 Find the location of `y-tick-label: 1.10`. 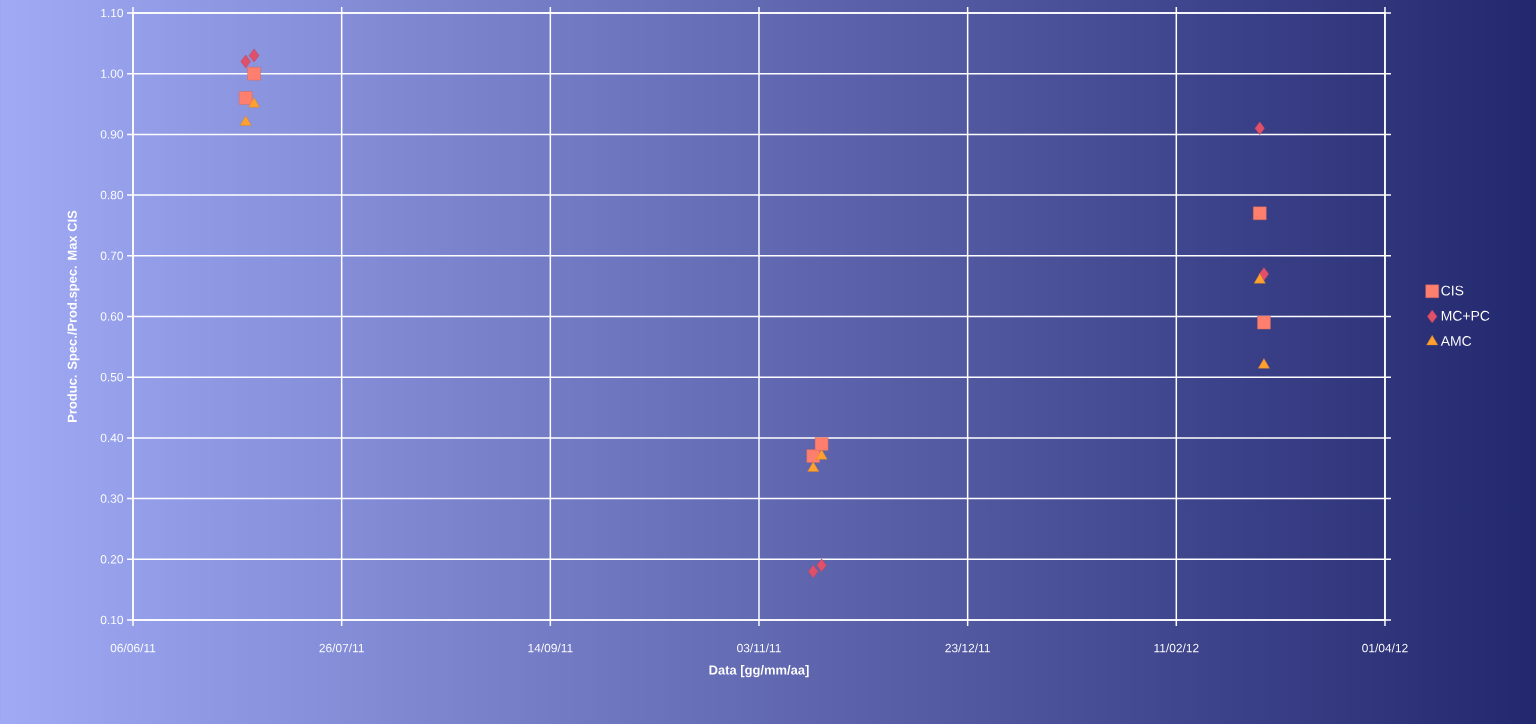

y-tick-label: 1.10 is located at coordinates (112, 13).